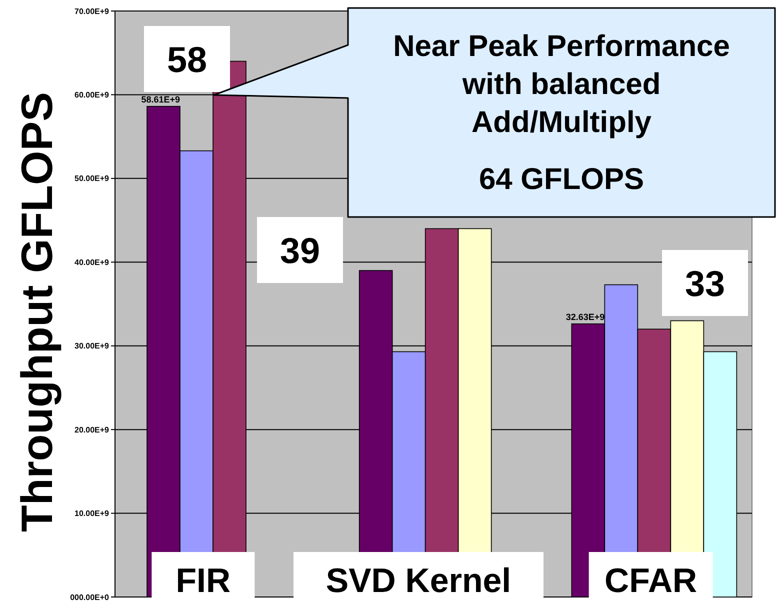 Image resolution: width=777 pixels, height=606 pixels. Describe the element at coordinates (187, 59) in the screenshot. I see `annotation: 58` at that location.